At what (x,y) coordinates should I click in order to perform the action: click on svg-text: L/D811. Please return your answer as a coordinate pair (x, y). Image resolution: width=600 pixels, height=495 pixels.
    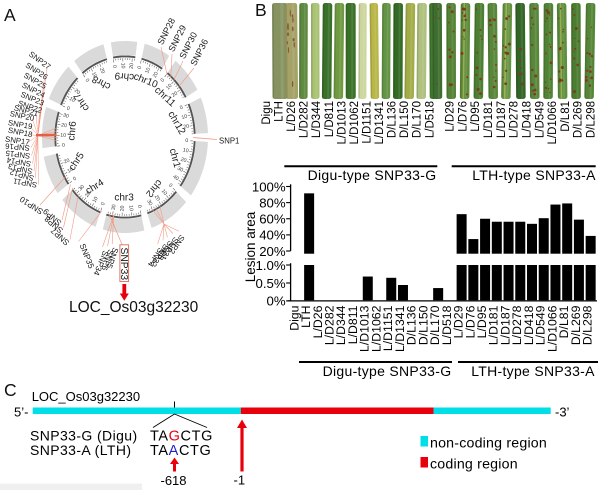
    Looking at the image, I should click on (330, 119).